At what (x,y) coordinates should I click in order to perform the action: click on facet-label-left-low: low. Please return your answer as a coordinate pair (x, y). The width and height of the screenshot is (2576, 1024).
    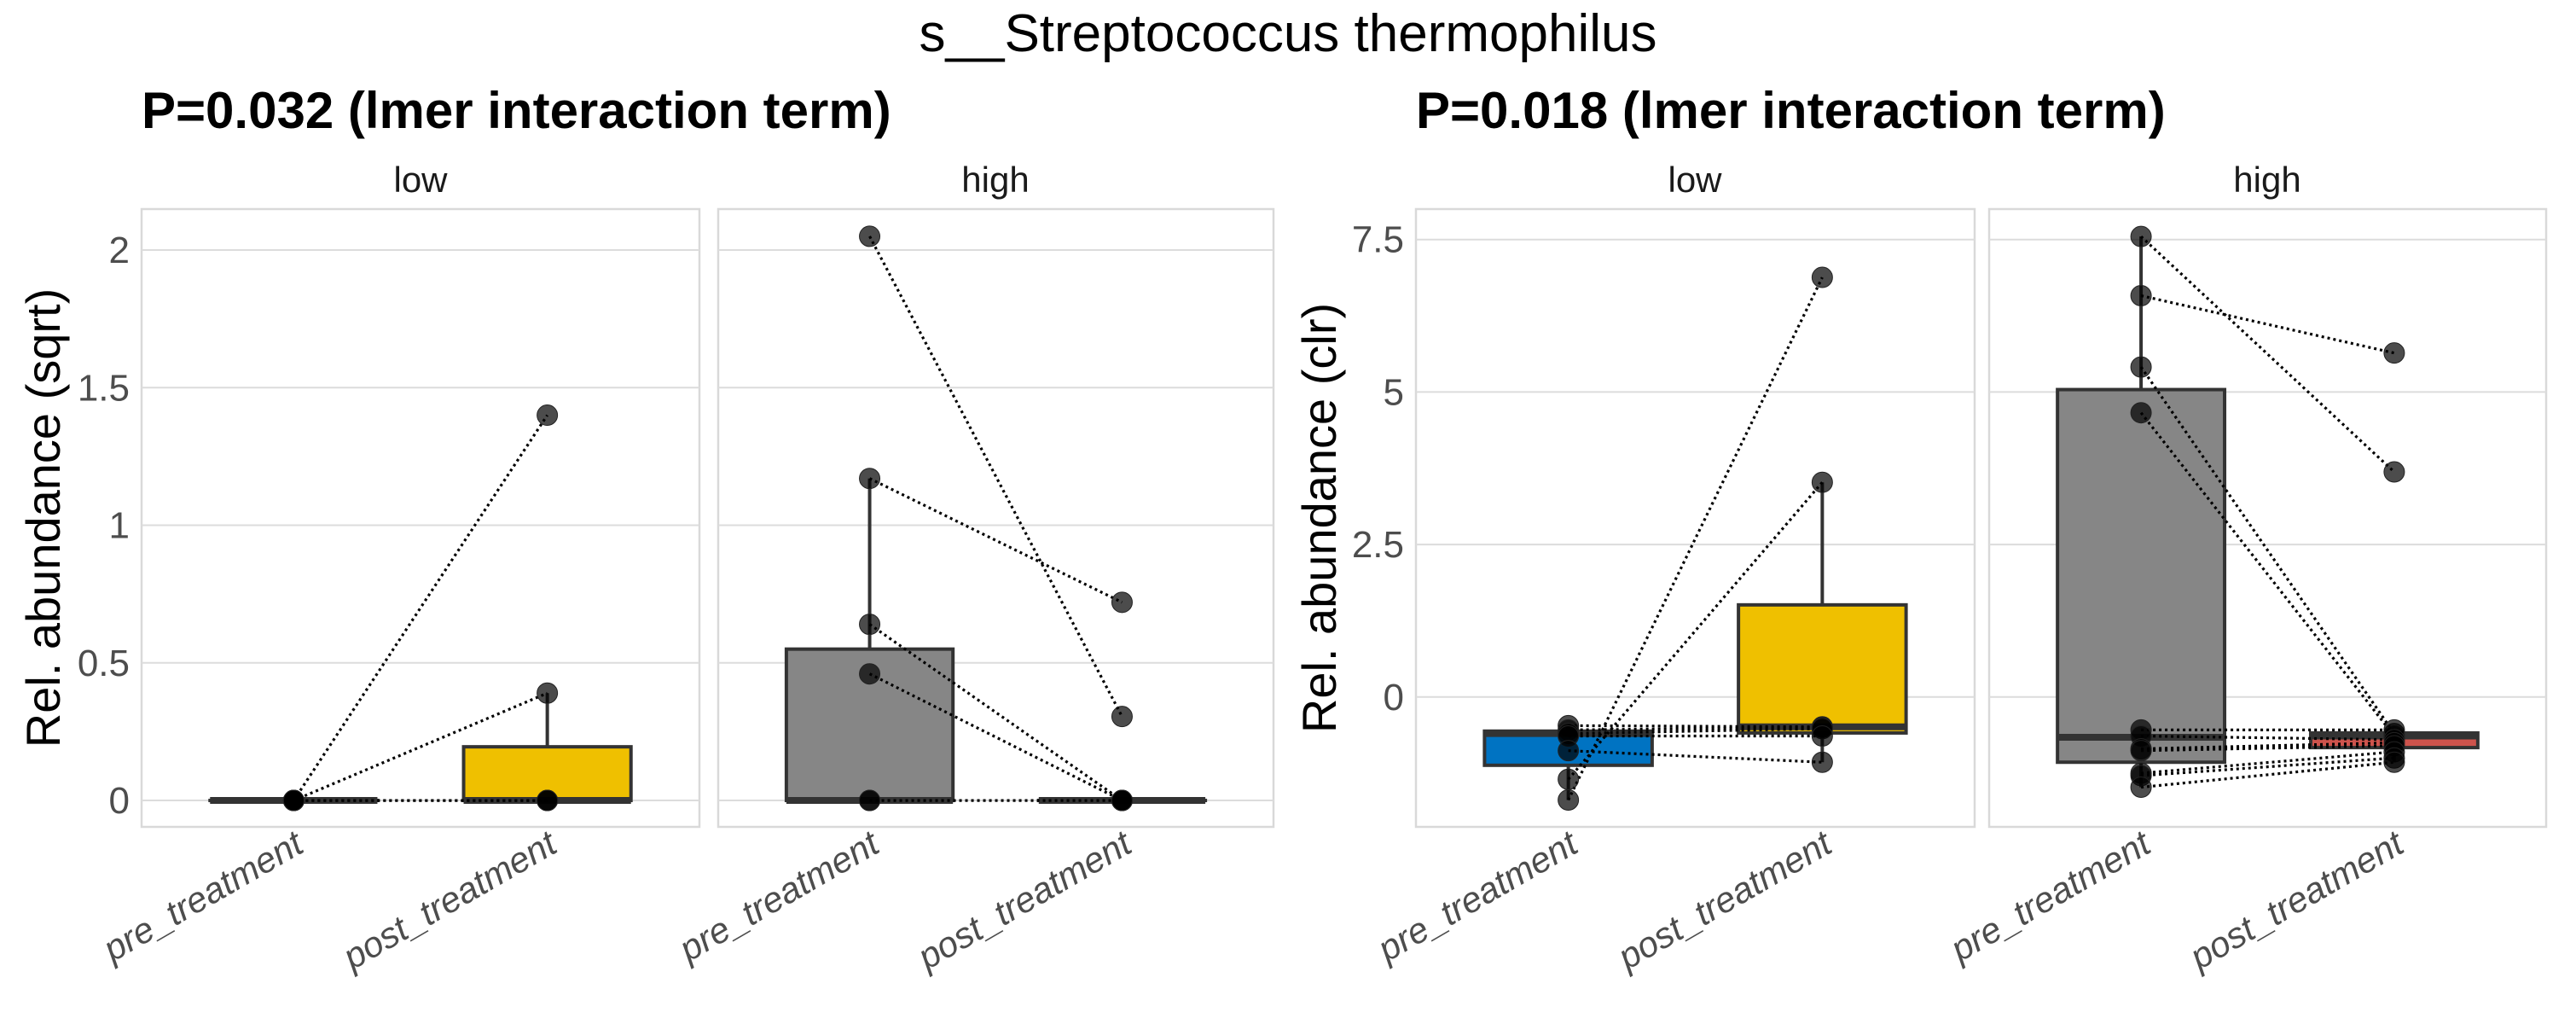
    Looking at the image, I should click on (420, 180).